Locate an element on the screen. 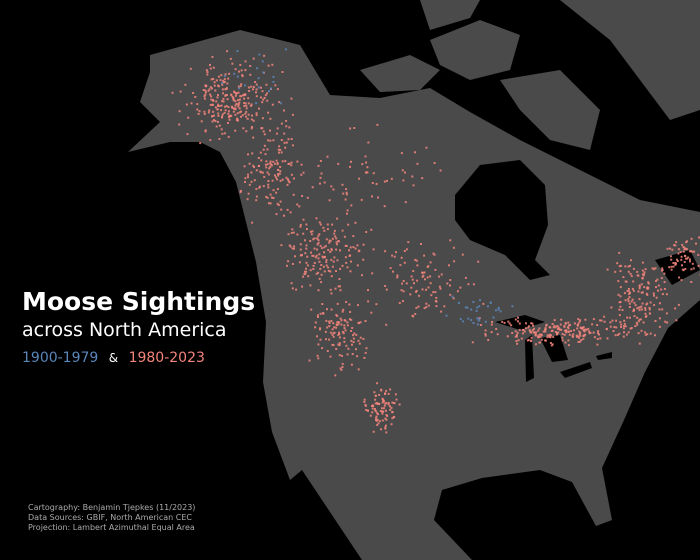 The height and width of the screenshot is (560, 700). hudson-bay is located at coordinates (502, 220).